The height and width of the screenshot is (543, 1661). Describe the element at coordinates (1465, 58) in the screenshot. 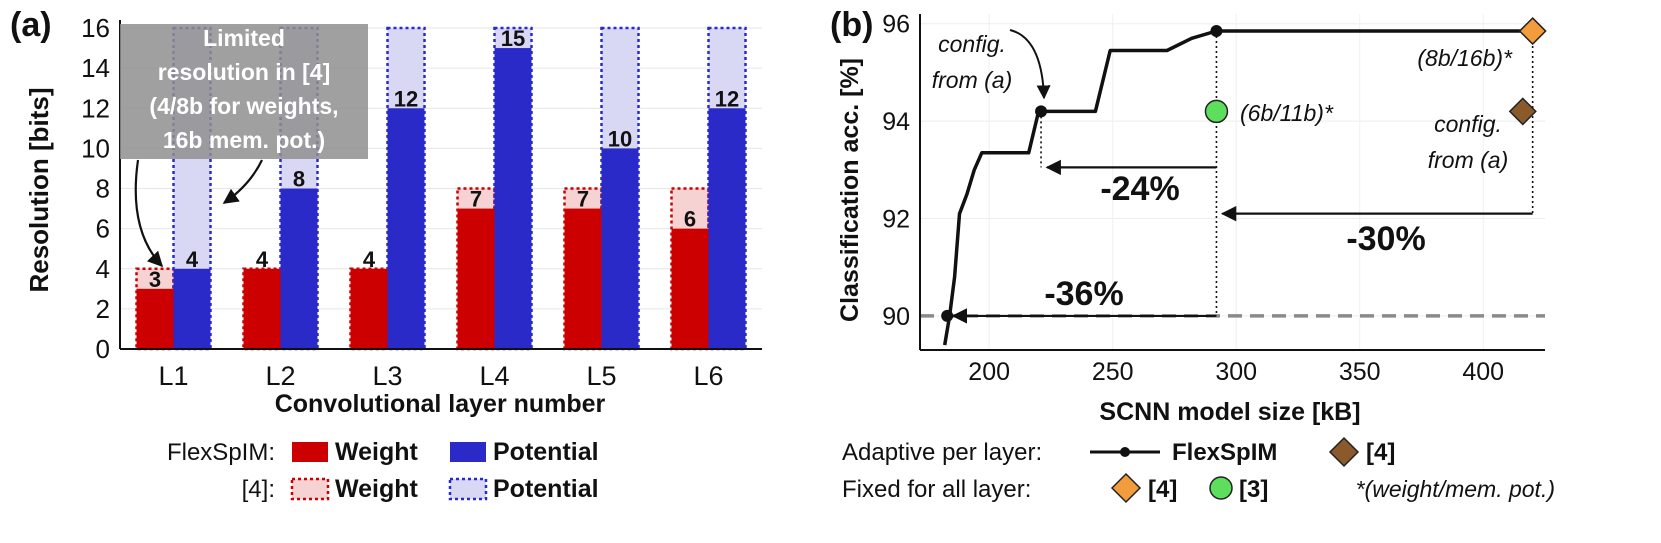

I see `label-8b-16b: (8b/16b)*` at that location.